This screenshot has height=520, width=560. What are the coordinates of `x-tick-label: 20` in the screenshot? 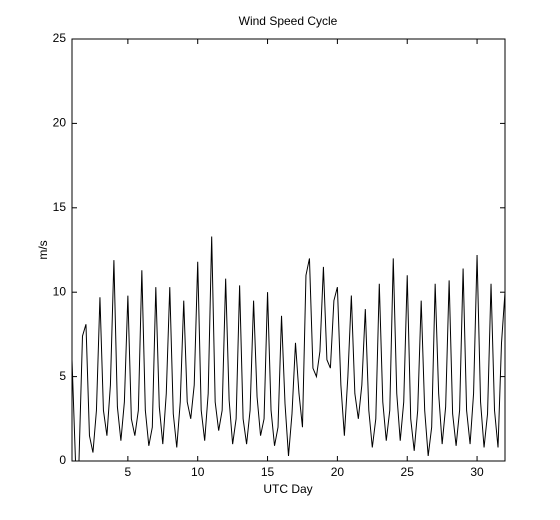 It's located at (338, 472).